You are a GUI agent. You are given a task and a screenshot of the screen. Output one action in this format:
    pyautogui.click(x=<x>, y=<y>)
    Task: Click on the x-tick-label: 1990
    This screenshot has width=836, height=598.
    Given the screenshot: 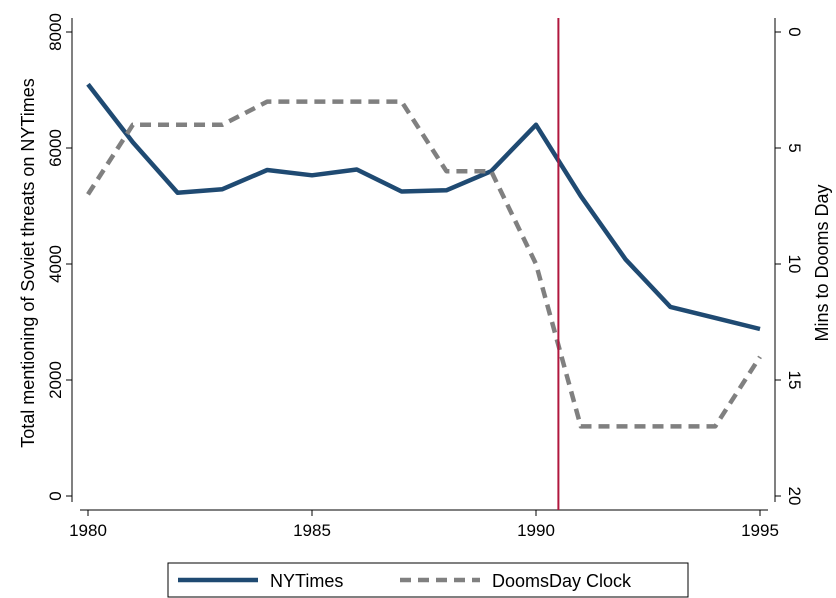 What is the action you would take?
    pyautogui.click(x=536, y=530)
    